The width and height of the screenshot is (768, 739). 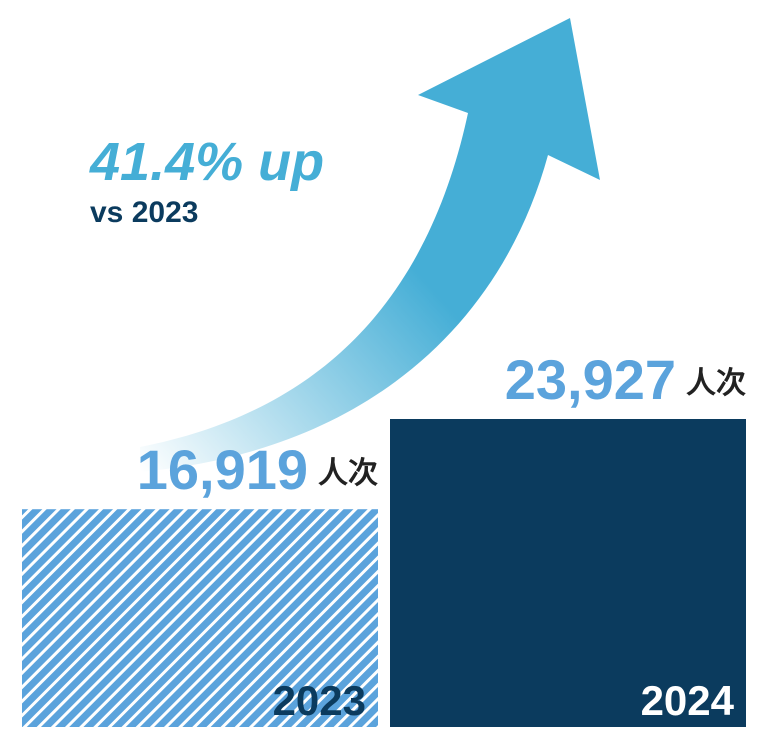 What do you see at coordinates (222, 469) in the screenshot?
I see `value-label: 16,919` at bounding box center [222, 469].